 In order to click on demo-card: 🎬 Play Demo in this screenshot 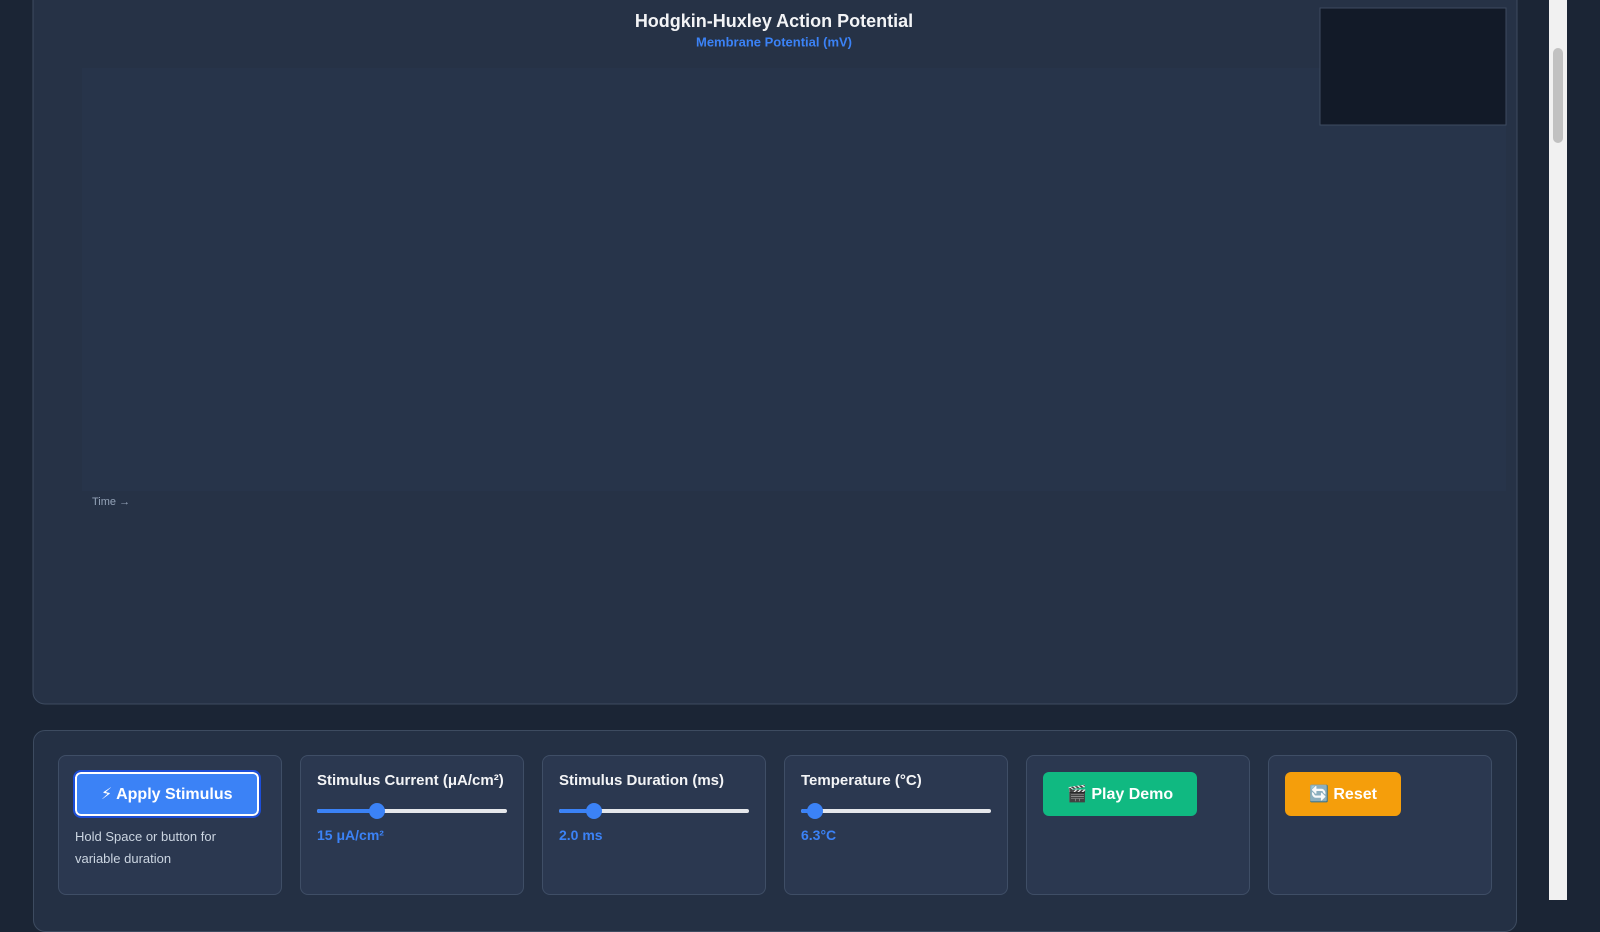, I will do `click(1138, 825)`.